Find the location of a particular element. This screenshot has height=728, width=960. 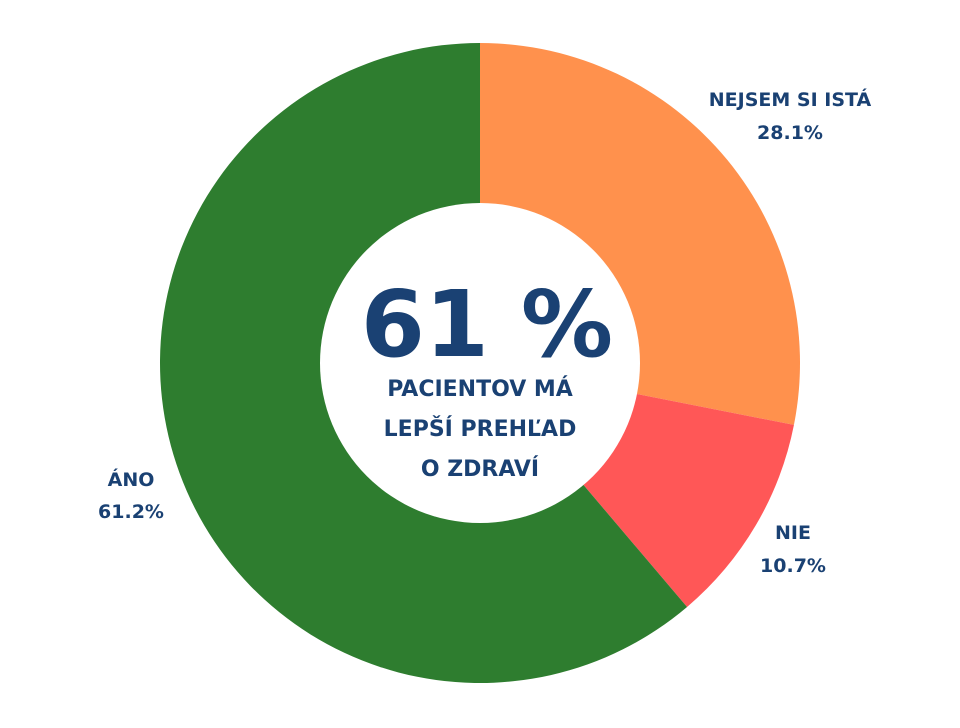

donut-hole is located at coordinates (480, 363).